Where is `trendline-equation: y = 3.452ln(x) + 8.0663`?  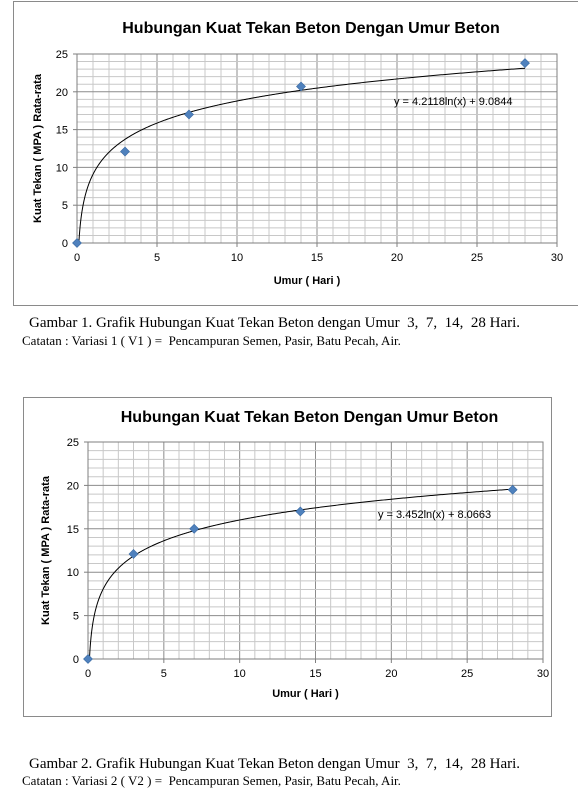
trendline-equation: y = 3.452ln(x) + 8.0663 is located at coordinates (434, 515).